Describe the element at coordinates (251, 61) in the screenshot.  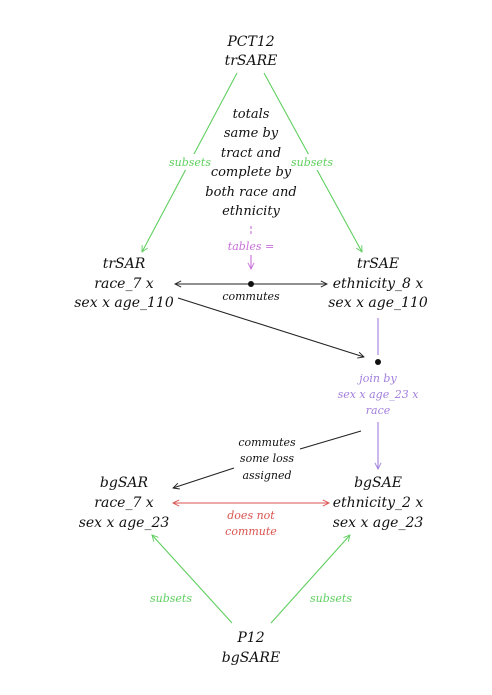
I see `node-pct12-line2: trSARE` at that location.